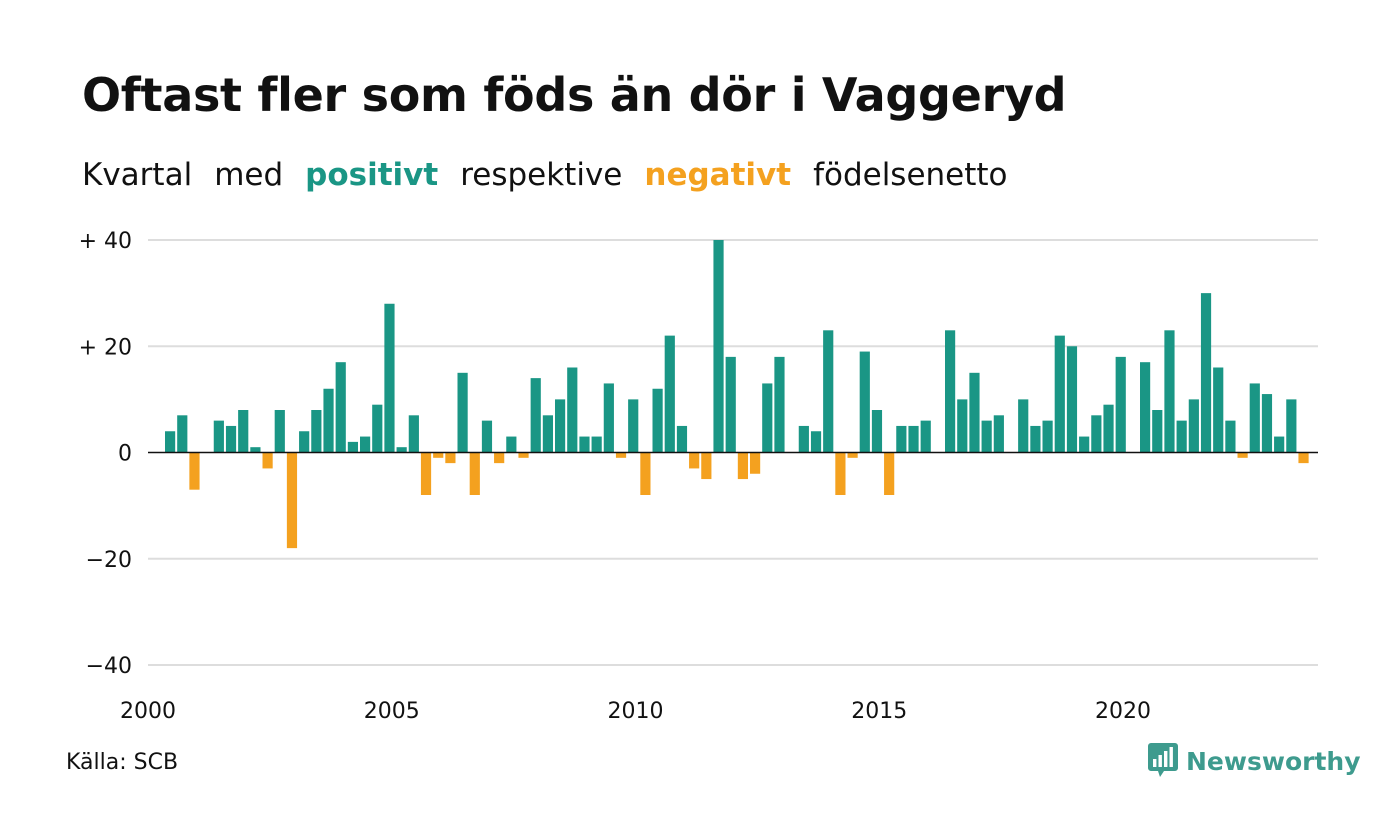 This screenshot has height=840, width=1400. Describe the element at coordinates (1163, 760) in the screenshot. I see `bar-chart-speech-bubble-icon` at that location.